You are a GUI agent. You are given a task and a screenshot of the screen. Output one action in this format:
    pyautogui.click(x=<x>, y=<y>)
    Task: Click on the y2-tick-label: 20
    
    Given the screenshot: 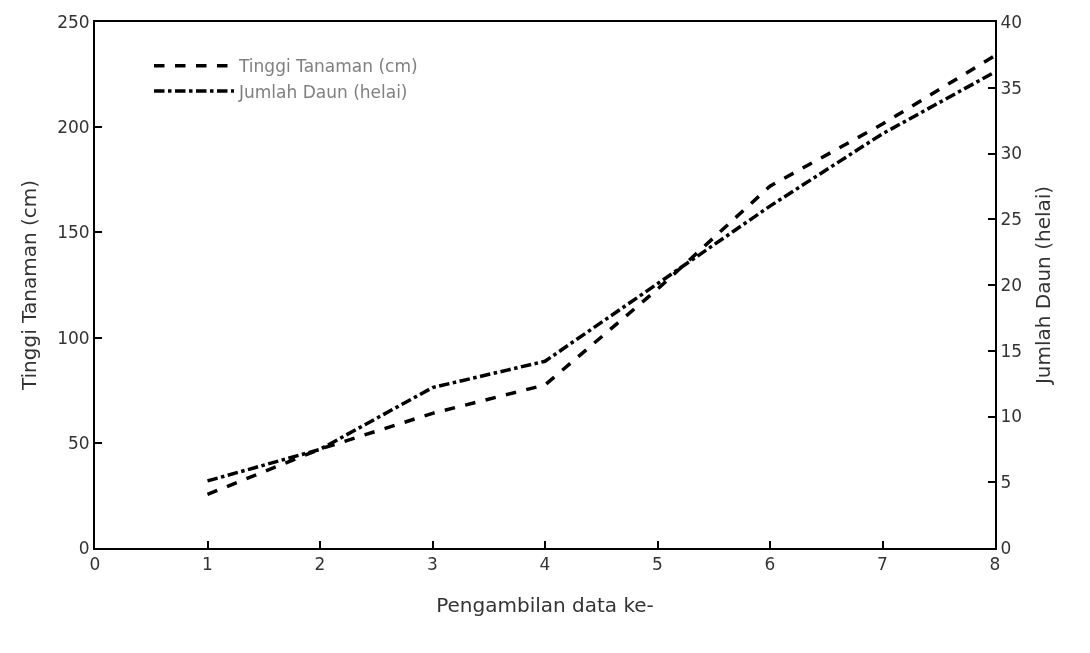 What is the action you would take?
    pyautogui.click(x=1011, y=284)
    